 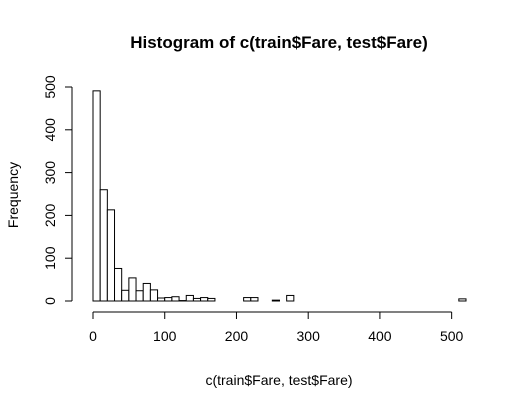 What do you see at coordinates (50, 301) in the screenshot?
I see `y-tick-label: 0` at bounding box center [50, 301].